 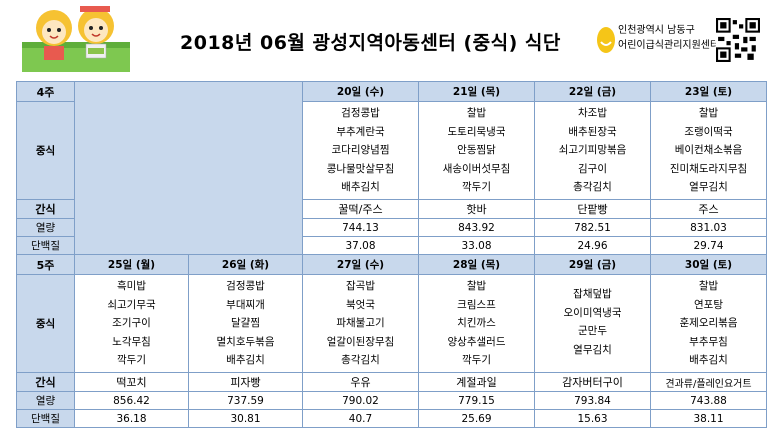 I want to click on protein-value: 36.18, so click(x=131, y=418).